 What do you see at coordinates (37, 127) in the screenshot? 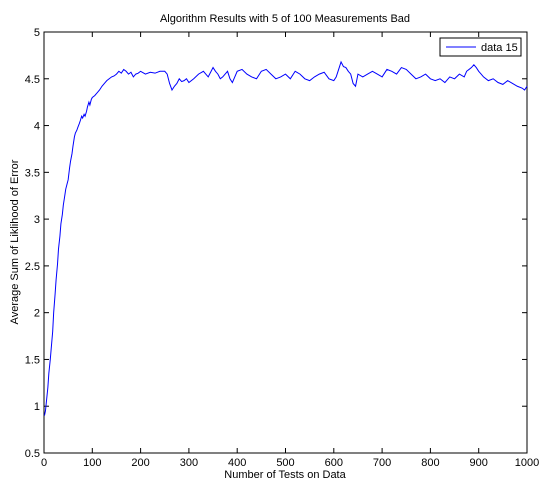
I see `y-tick-label: 4` at bounding box center [37, 127].